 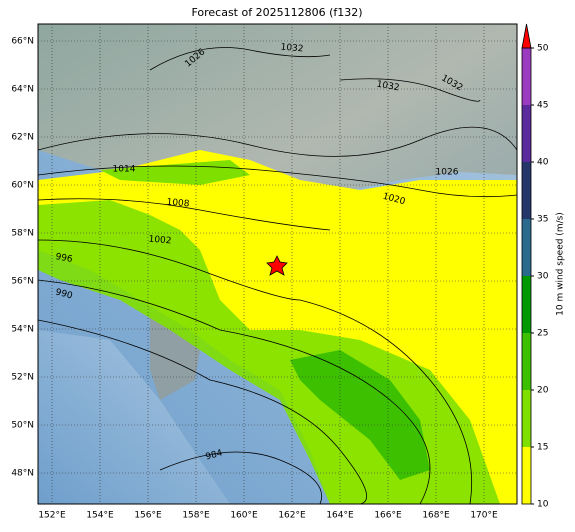 I want to click on y-tick-label: 50°N, so click(x=22, y=426).